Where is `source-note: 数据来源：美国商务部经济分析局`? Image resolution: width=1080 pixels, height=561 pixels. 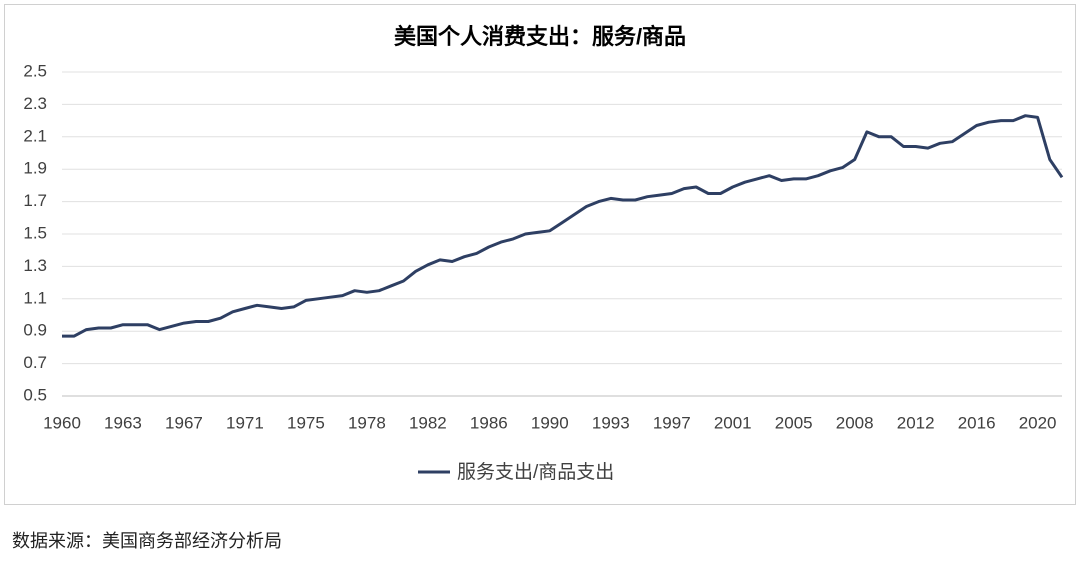 source-note: 数据来源：美国商务部经济分析局 is located at coordinates (147, 541).